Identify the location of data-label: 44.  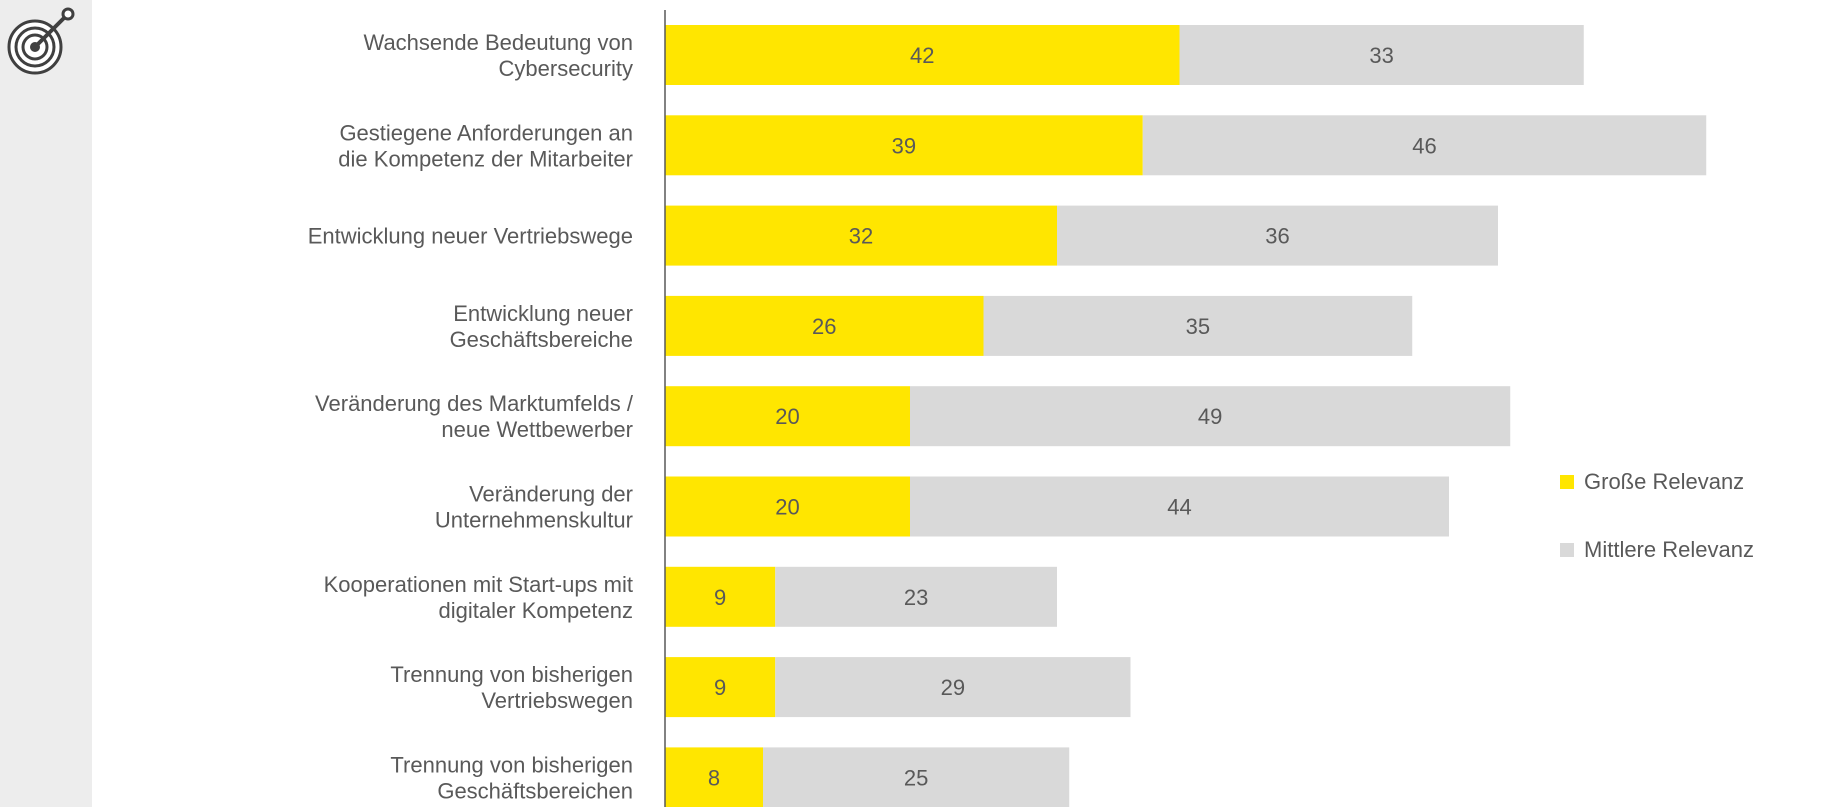
(1179, 507).